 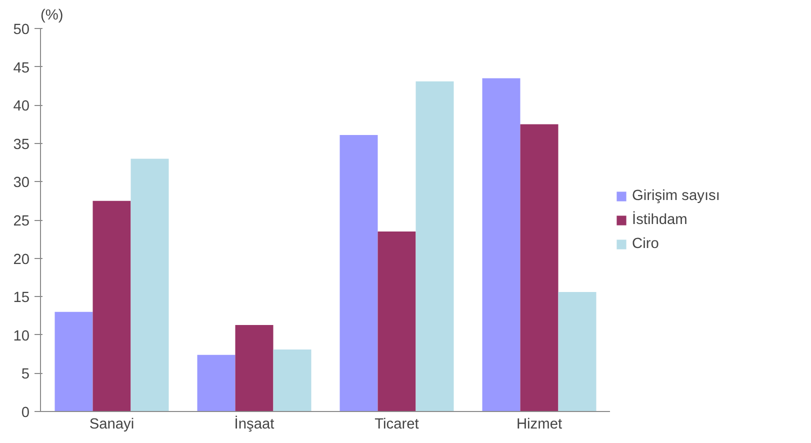 What do you see at coordinates (676, 196) in the screenshot?
I see `legend-label: Girişim sayısı` at bounding box center [676, 196].